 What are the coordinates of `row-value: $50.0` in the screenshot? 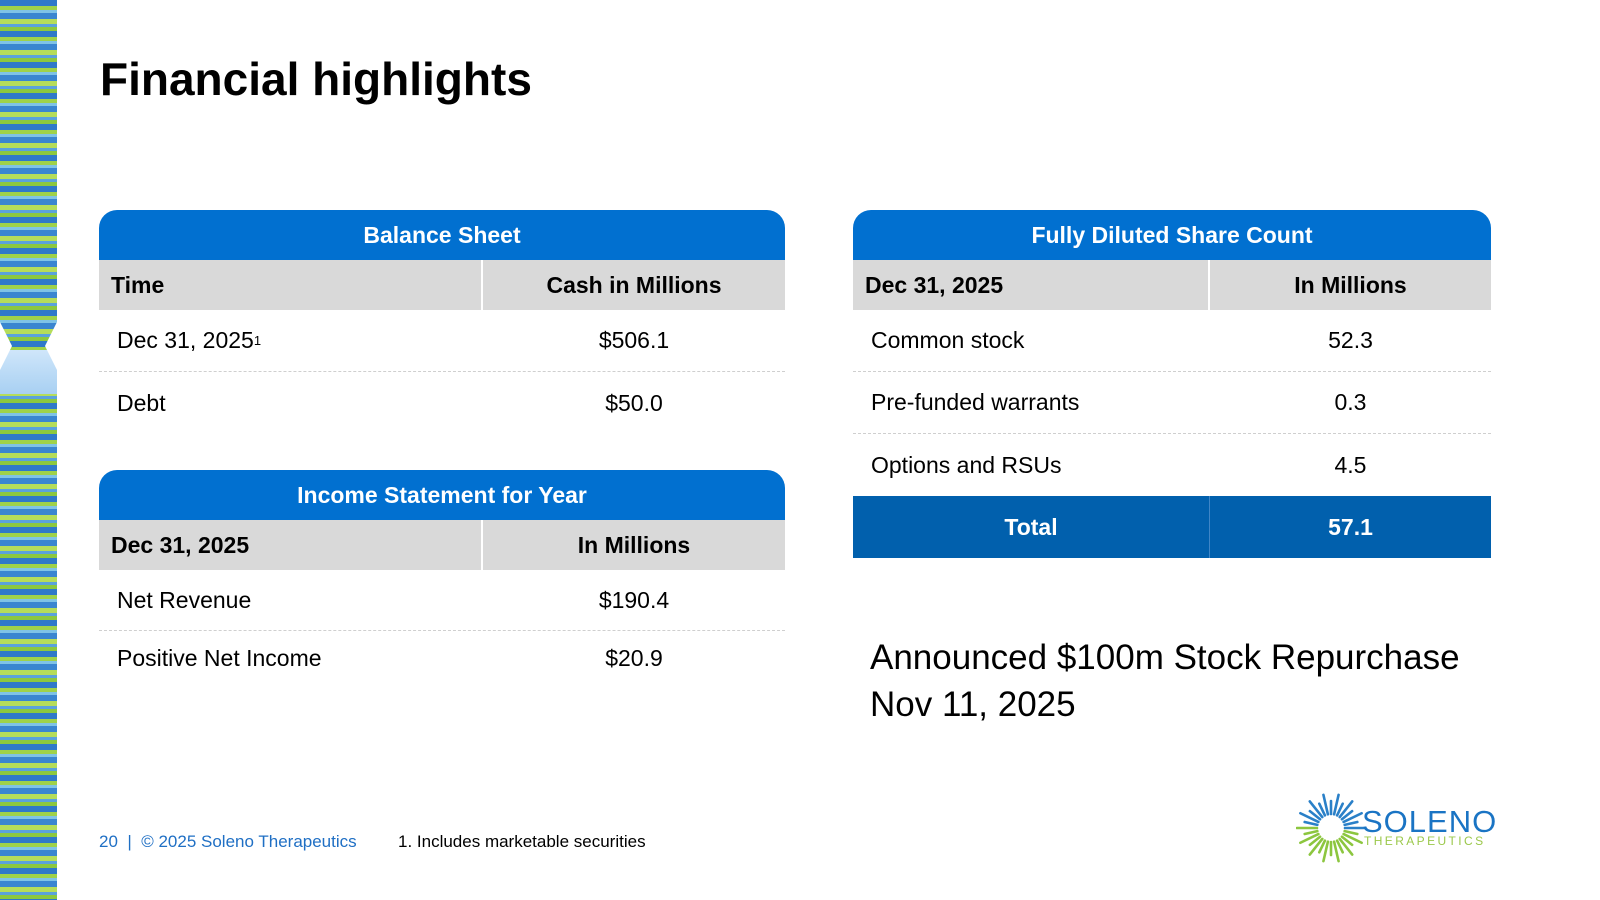 It's located at (634, 402).